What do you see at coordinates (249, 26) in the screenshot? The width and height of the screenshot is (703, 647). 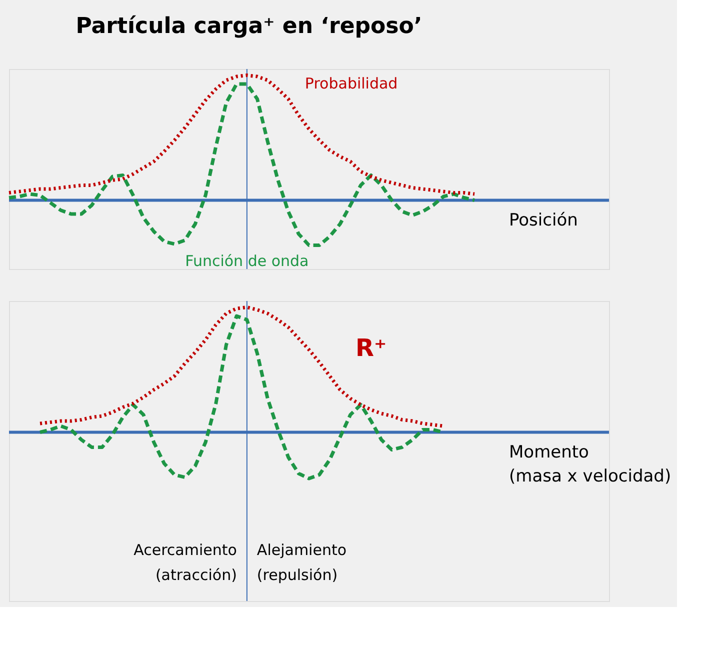 I see `chart-title: Partícula carga⁺ en ‘reposo’` at bounding box center [249, 26].